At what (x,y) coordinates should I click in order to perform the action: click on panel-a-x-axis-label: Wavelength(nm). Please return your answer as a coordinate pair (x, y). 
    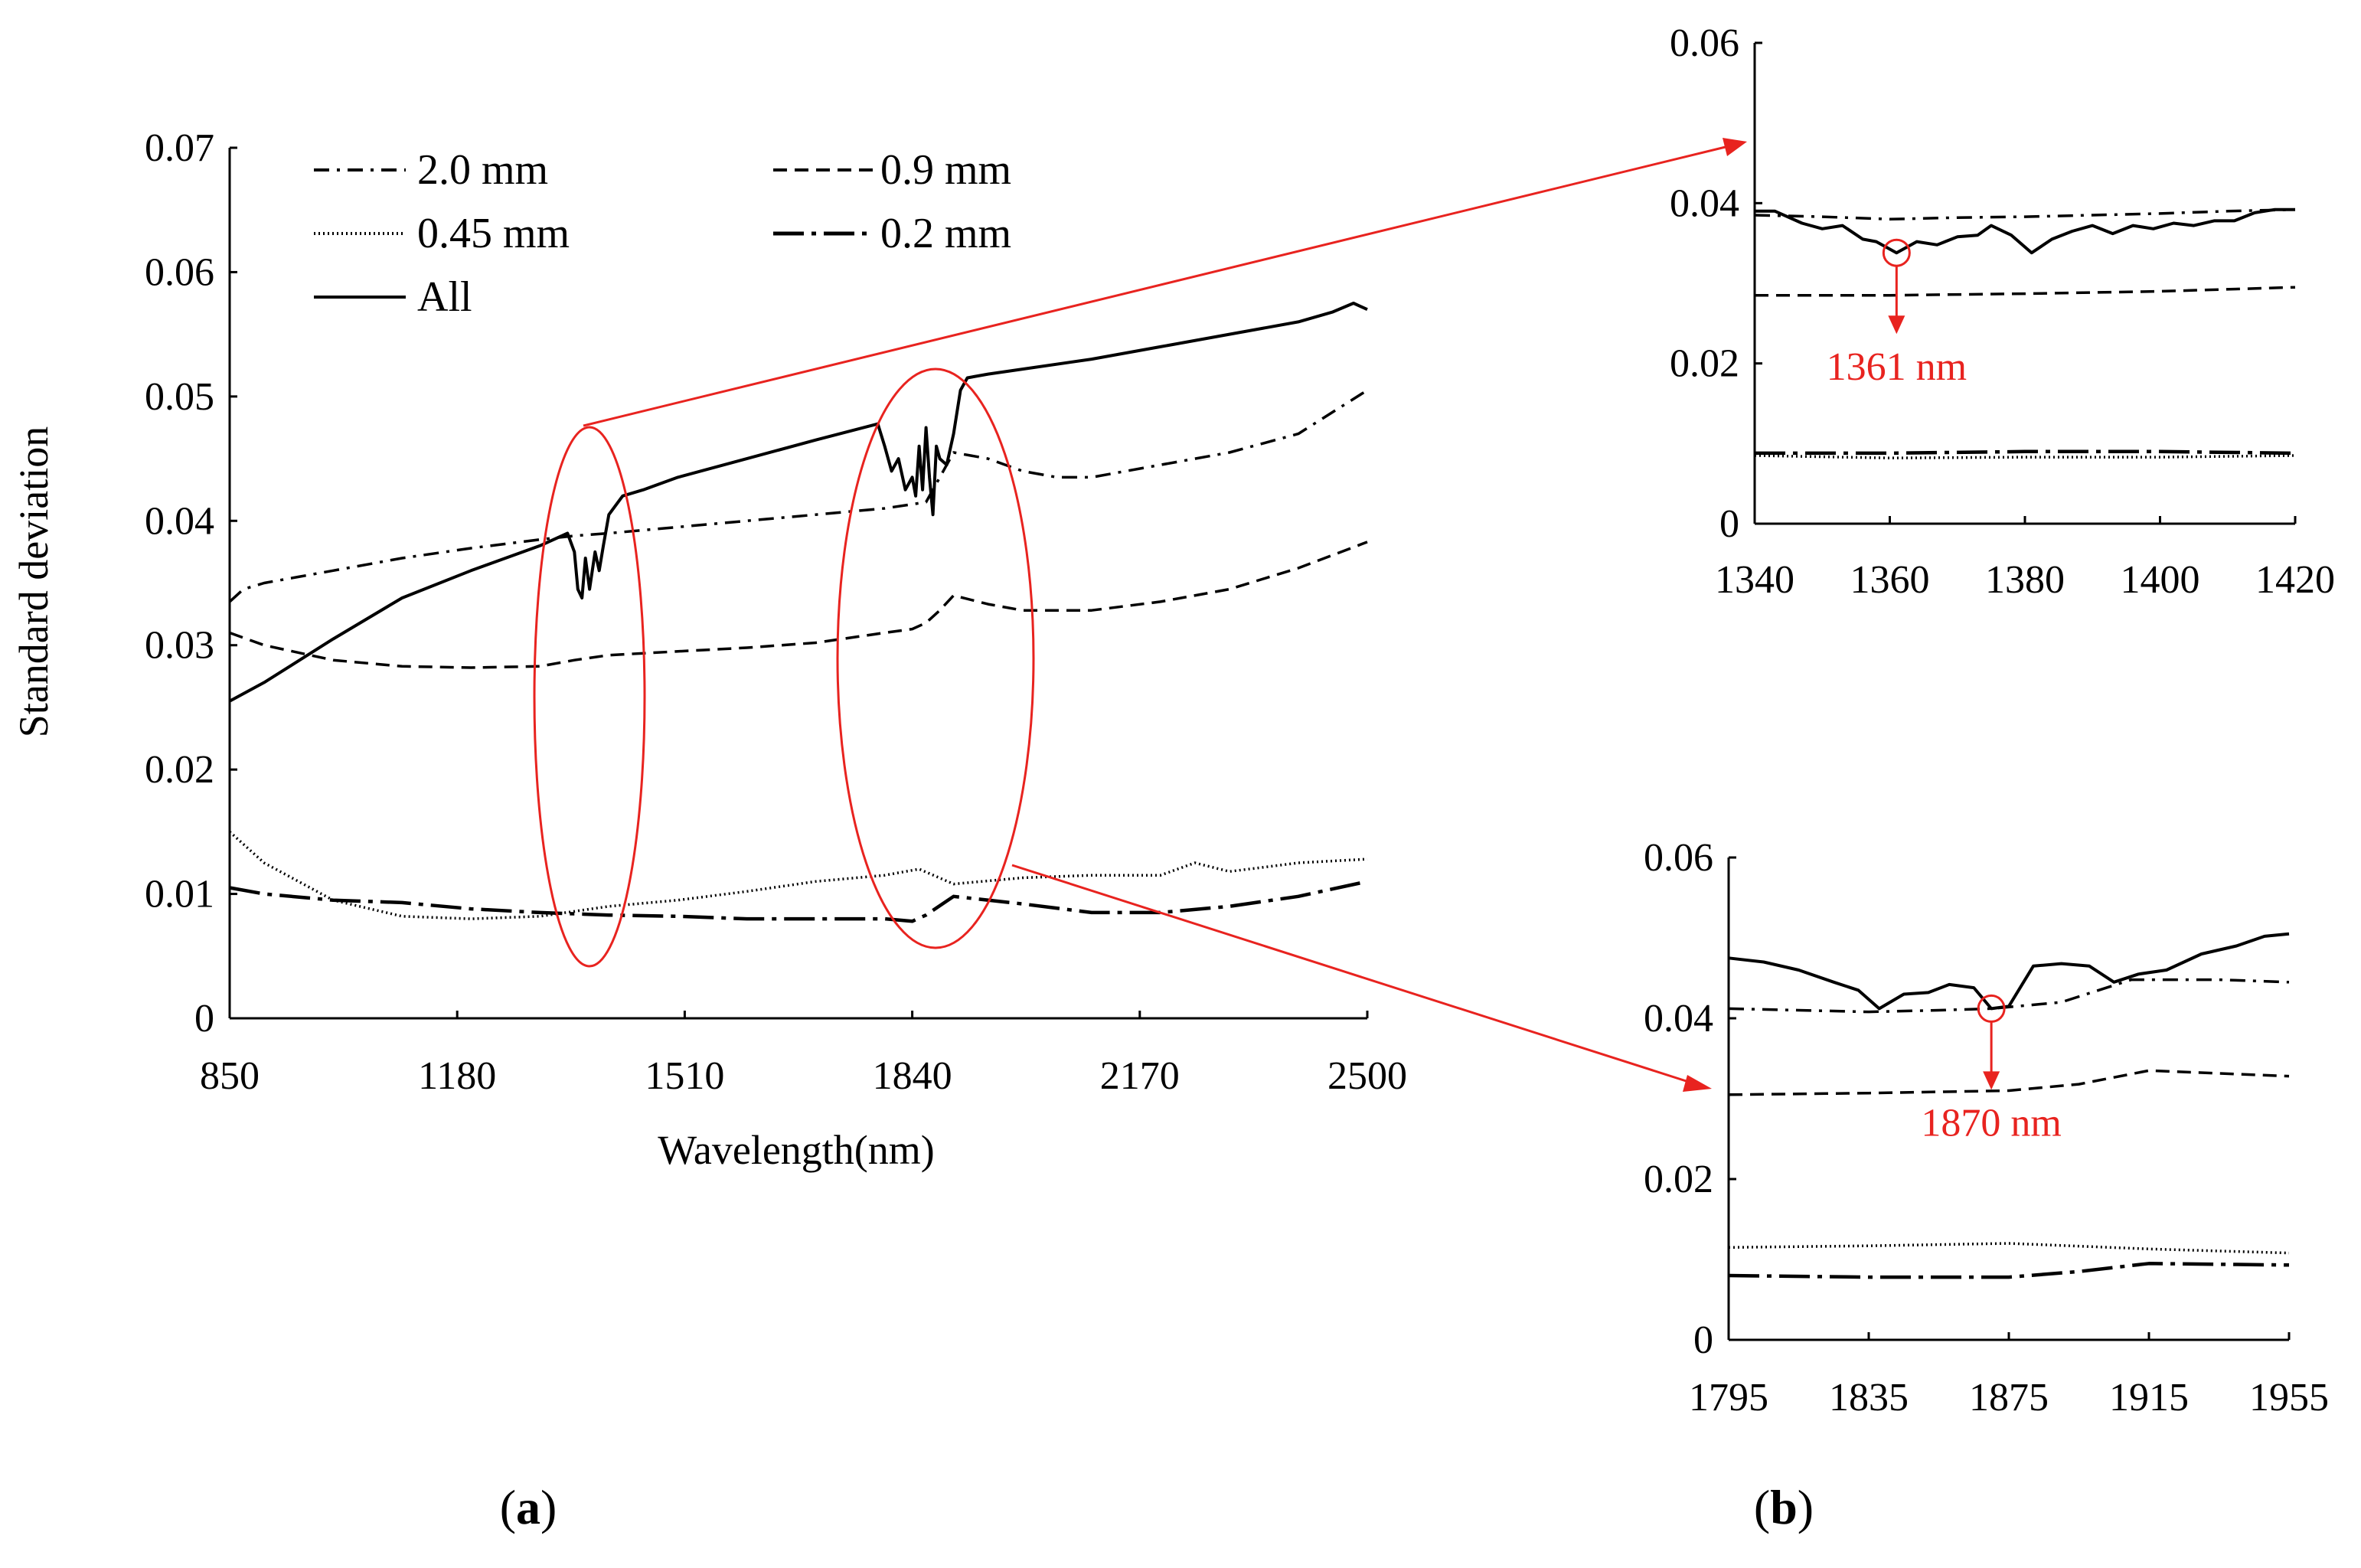
    Looking at the image, I should click on (796, 1150).